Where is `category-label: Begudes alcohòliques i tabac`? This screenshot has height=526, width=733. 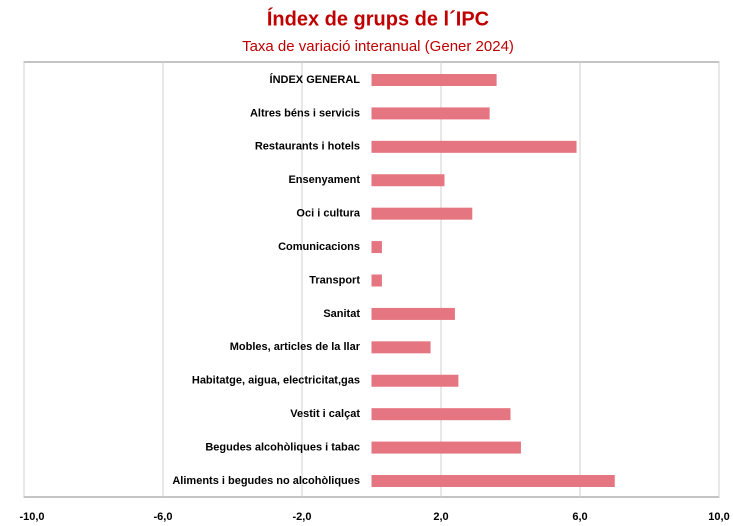 category-label: Begudes alcohòliques i tabac is located at coordinates (282, 447).